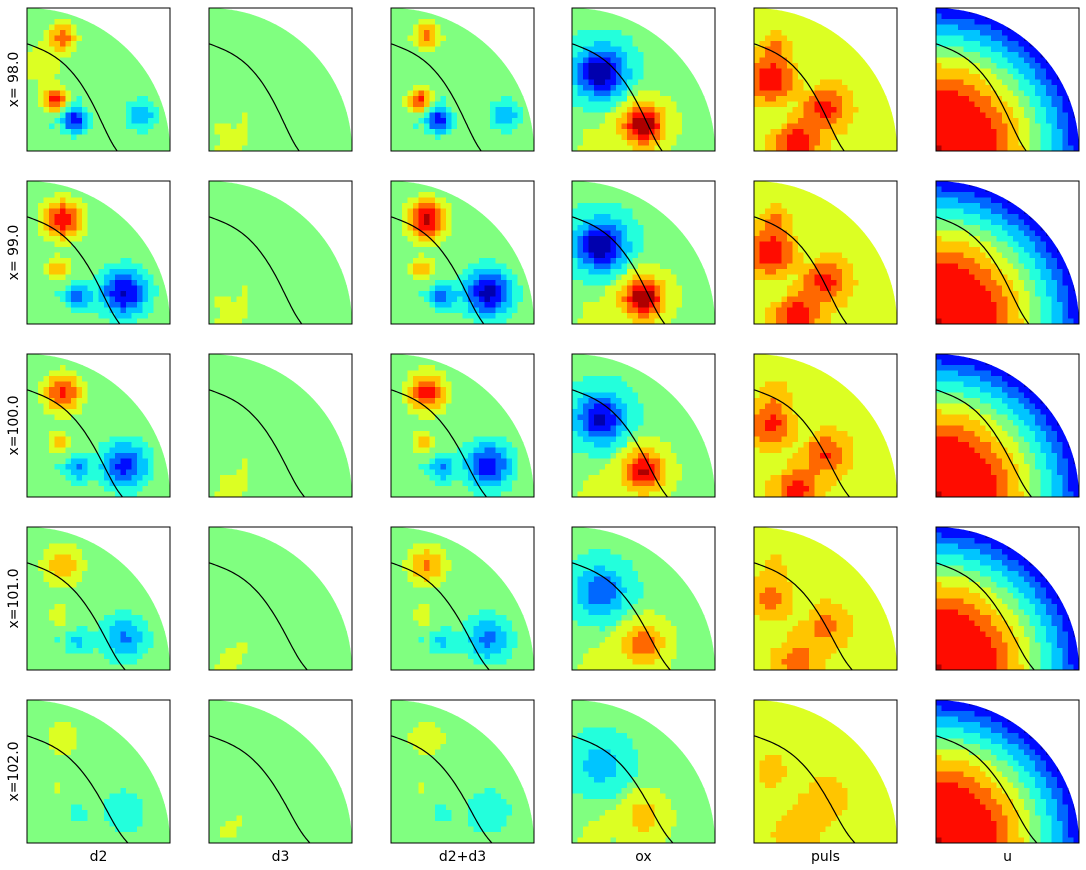 Image resolution: width=1086 pixels, height=870 pixels. Describe the element at coordinates (98, 252) in the screenshot. I see `heatmap-panel` at that location.